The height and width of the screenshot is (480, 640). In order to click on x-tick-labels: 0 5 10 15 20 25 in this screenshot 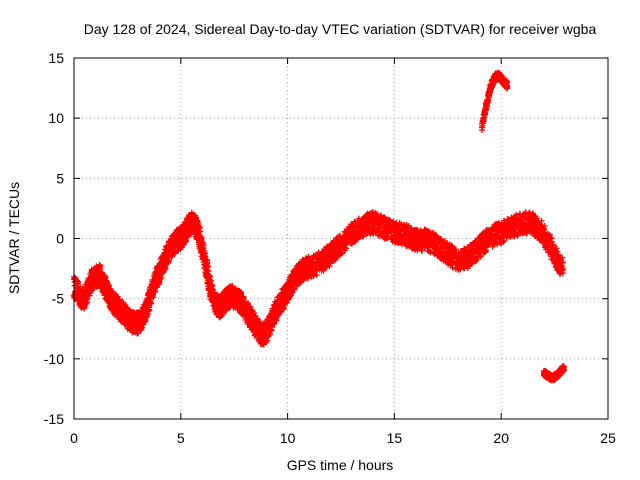, I will do `click(343, 438)`.